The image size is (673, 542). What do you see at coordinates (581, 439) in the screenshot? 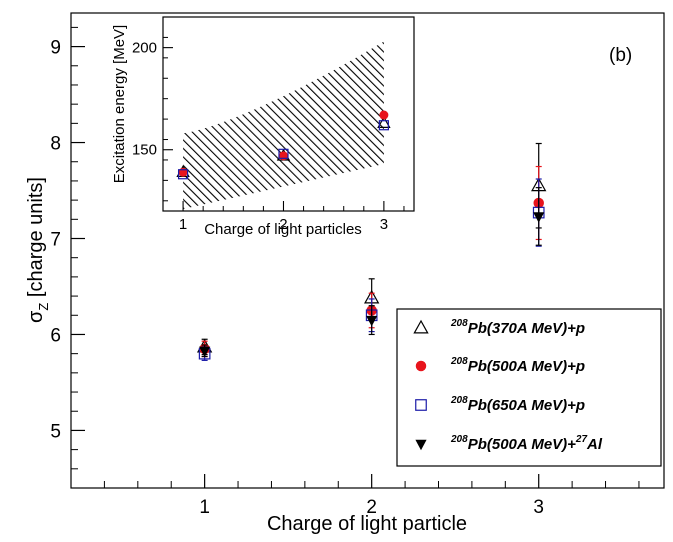
I see `legend-entry-4-target-mass: 27` at bounding box center [581, 439].